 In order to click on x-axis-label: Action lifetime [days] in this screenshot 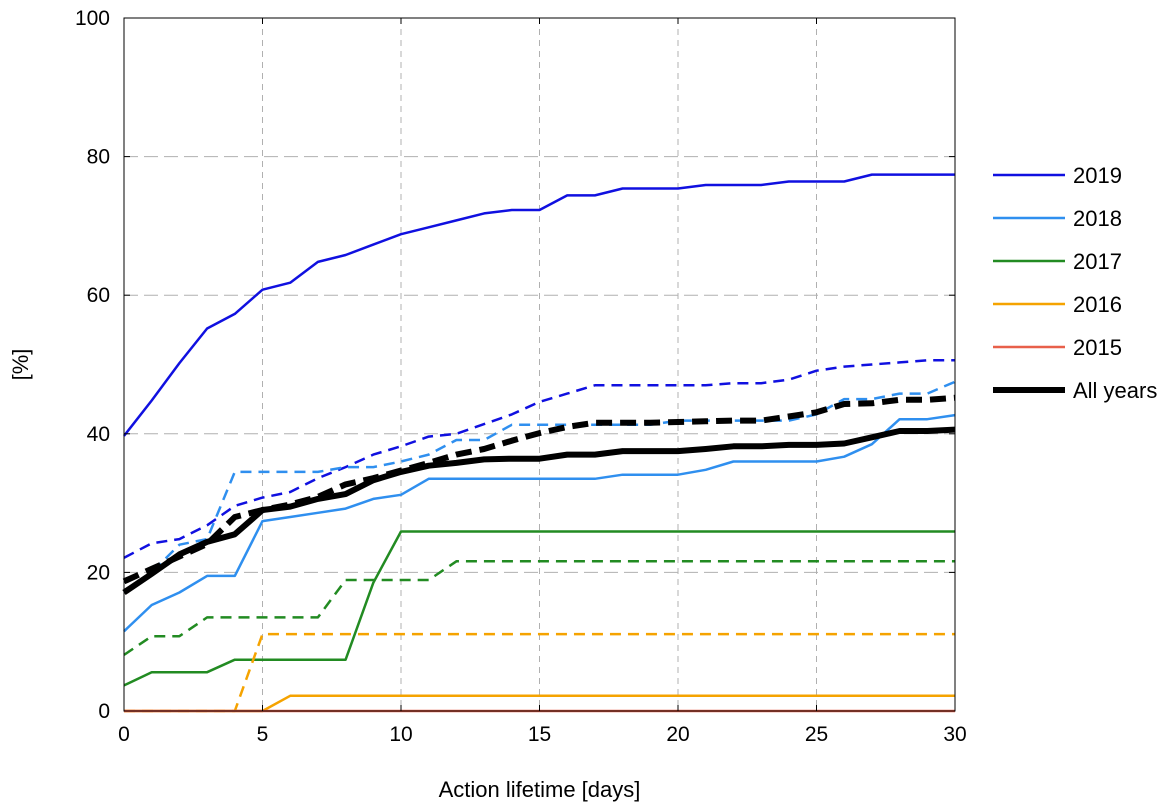, I will do `click(540, 789)`.